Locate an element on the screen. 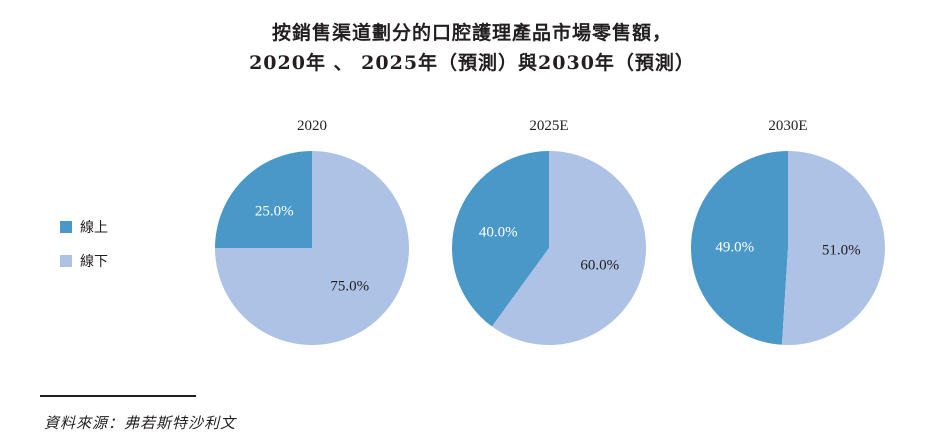 The image size is (944, 443). pie-label: 2025E is located at coordinates (548, 126).